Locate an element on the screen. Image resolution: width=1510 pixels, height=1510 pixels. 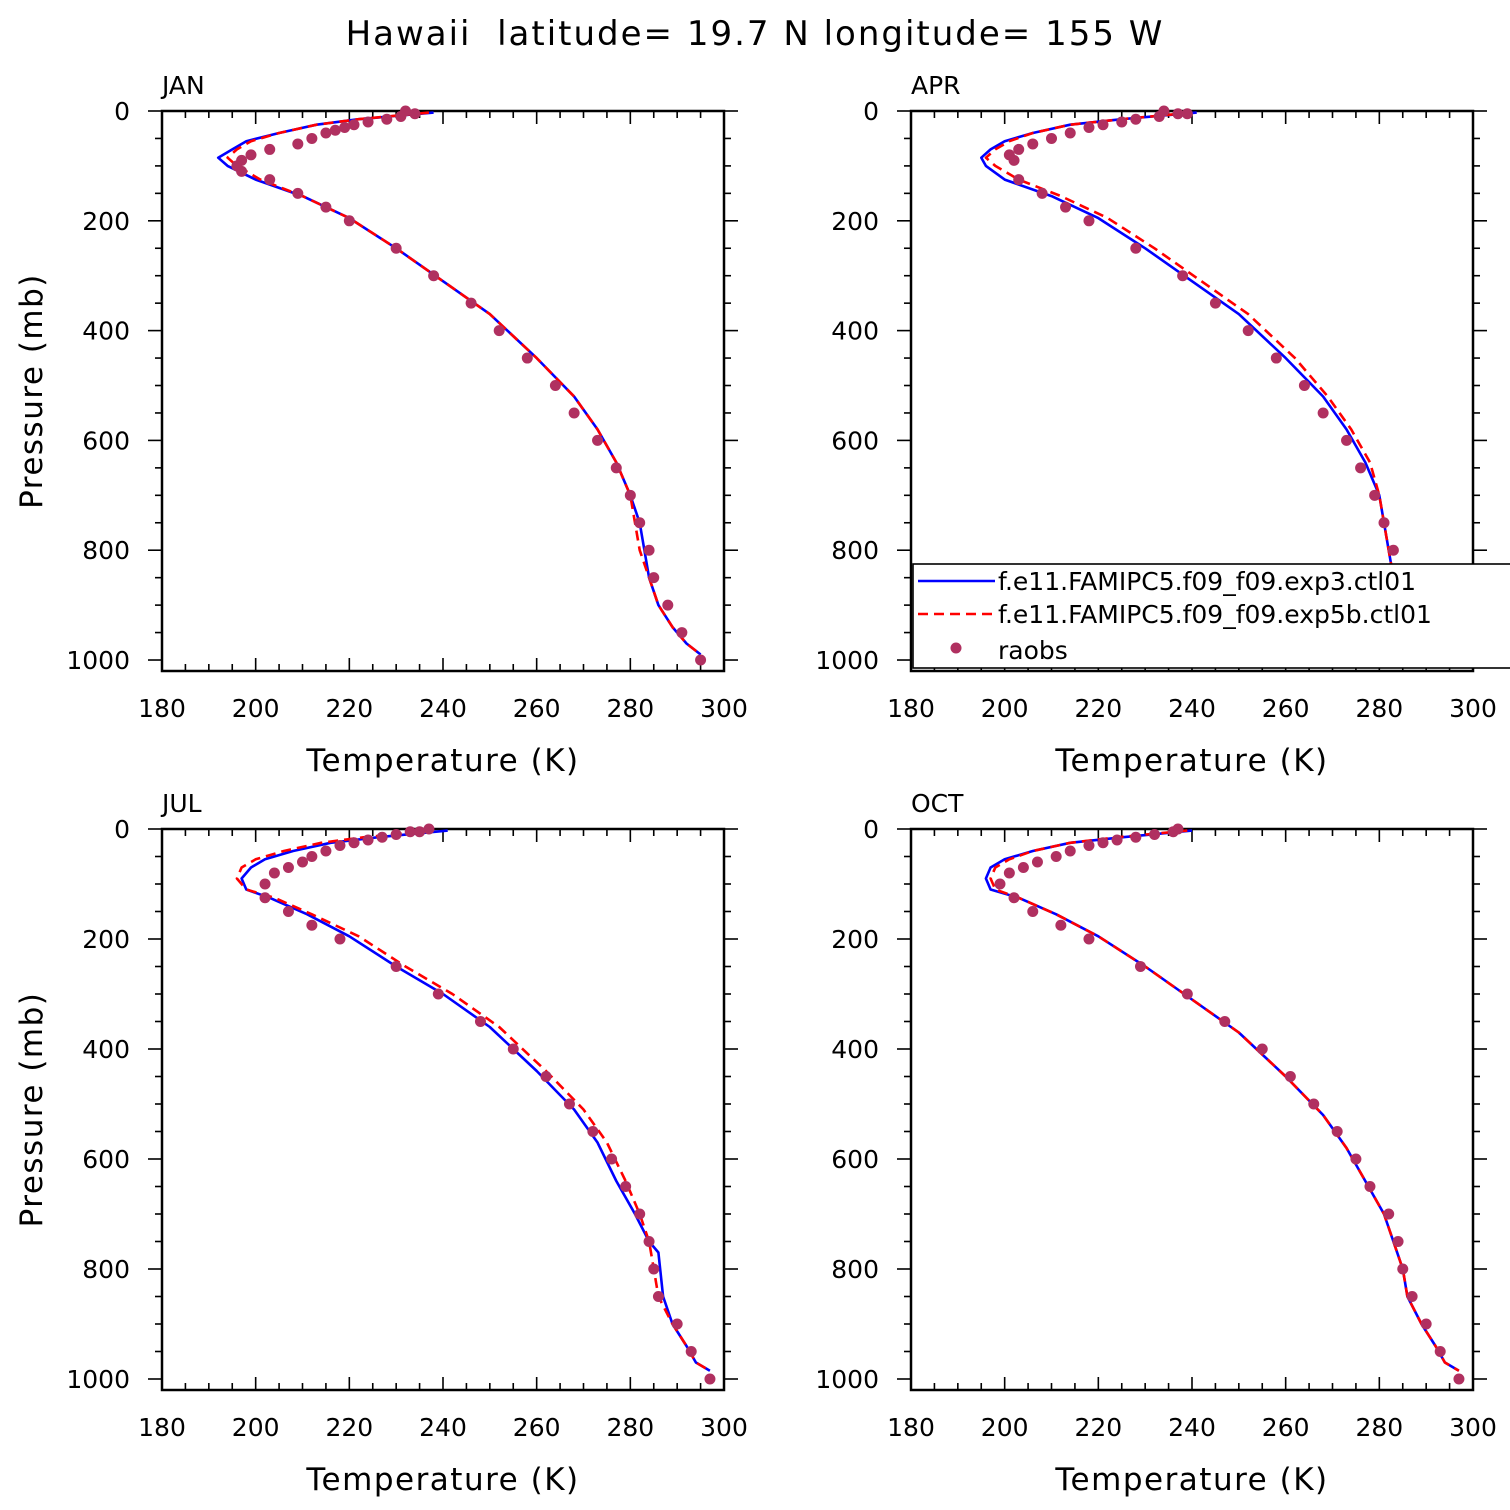
series-line-jan-f-e11-famipc5-f09-f09-exp5b-ctl01 is located at coordinates (464, 383).